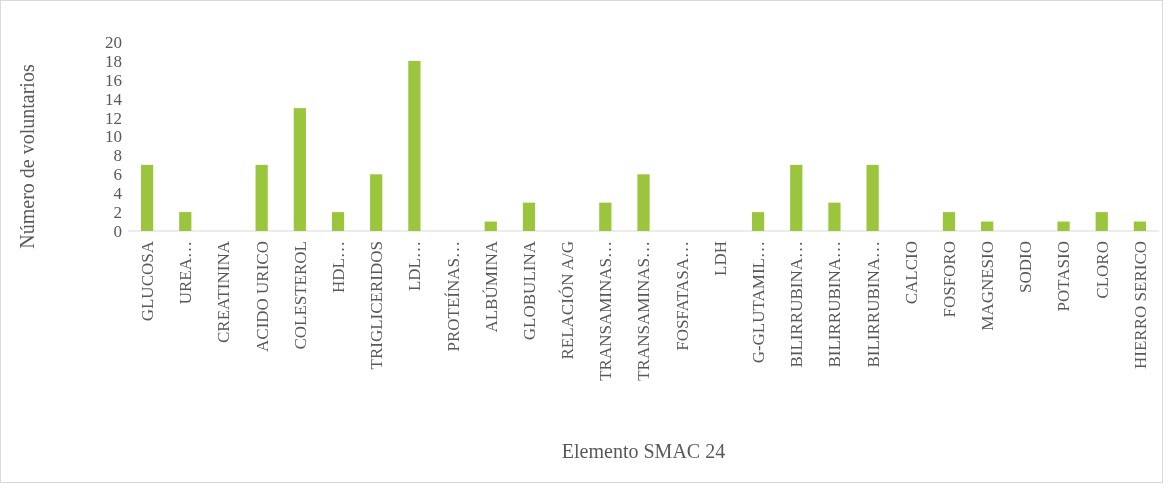 The width and height of the screenshot is (1171, 491). Describe the element at coordinates (27, 156) in the screenshot. I see `y-axis-title: Número de voluntarios` at that location.